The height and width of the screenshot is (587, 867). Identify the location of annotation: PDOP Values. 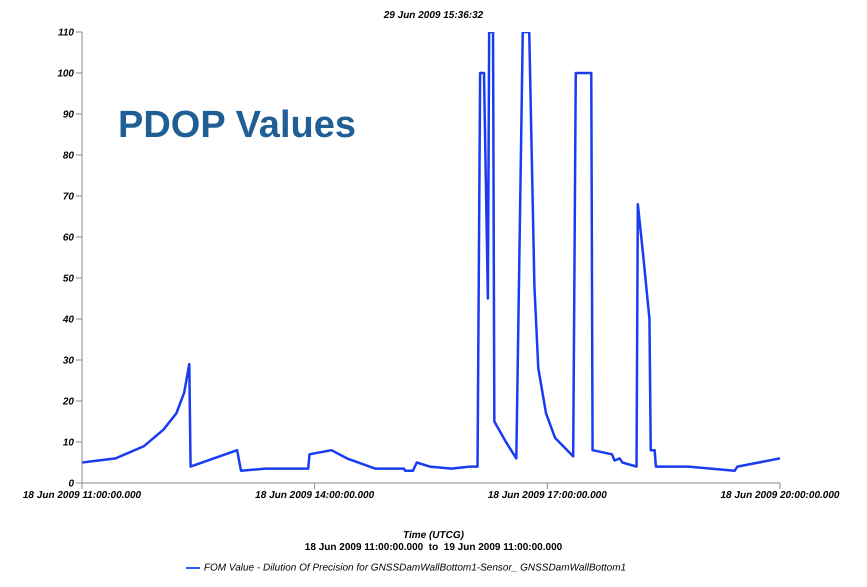
(237, 125).